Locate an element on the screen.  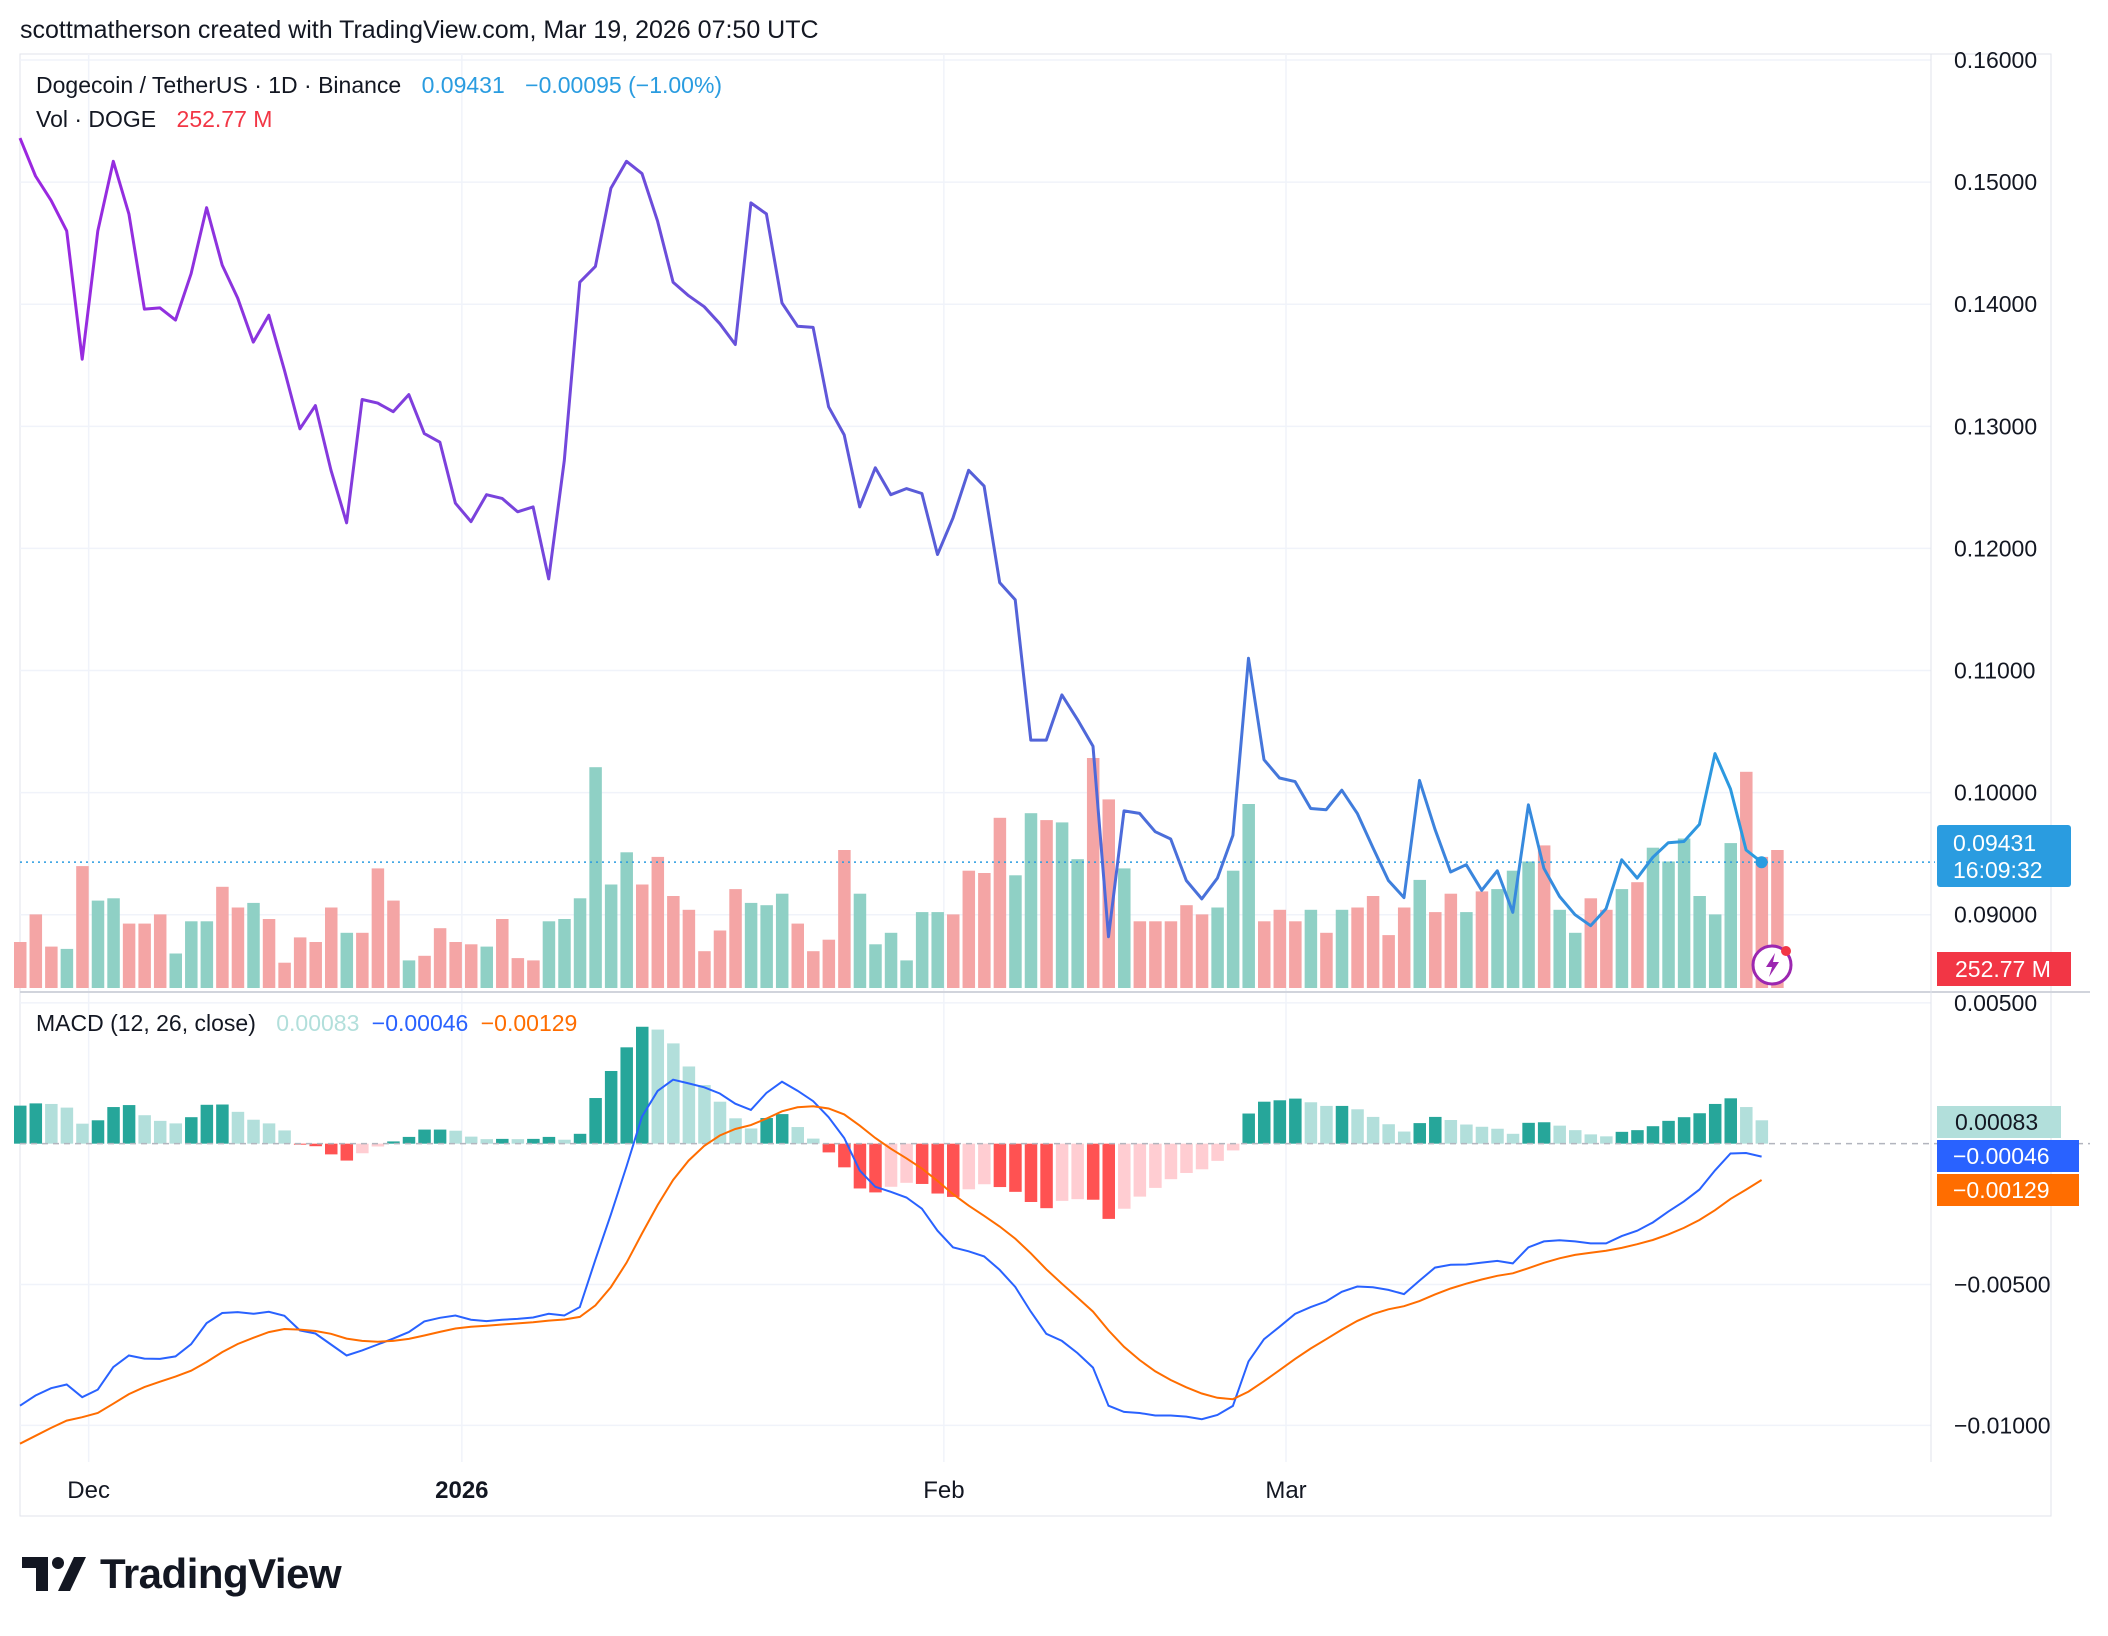
tradingview-brand: TradingView is located at coordinates (182, 1574).